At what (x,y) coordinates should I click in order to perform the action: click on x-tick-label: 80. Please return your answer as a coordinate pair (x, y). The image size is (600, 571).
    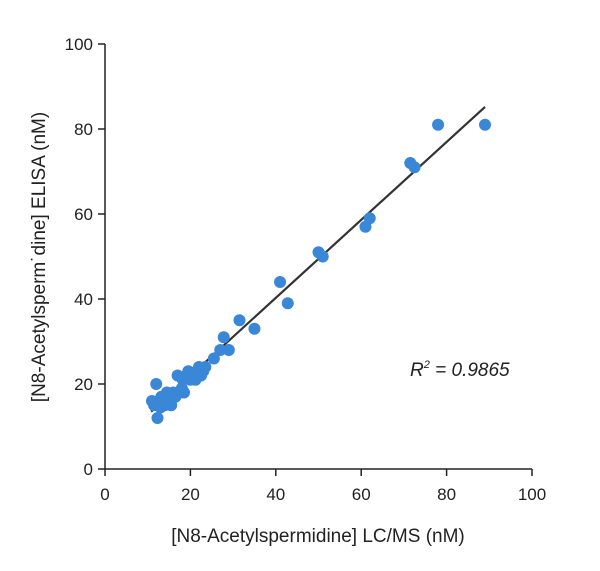
    Looking at the image, I should click on (446, 494).